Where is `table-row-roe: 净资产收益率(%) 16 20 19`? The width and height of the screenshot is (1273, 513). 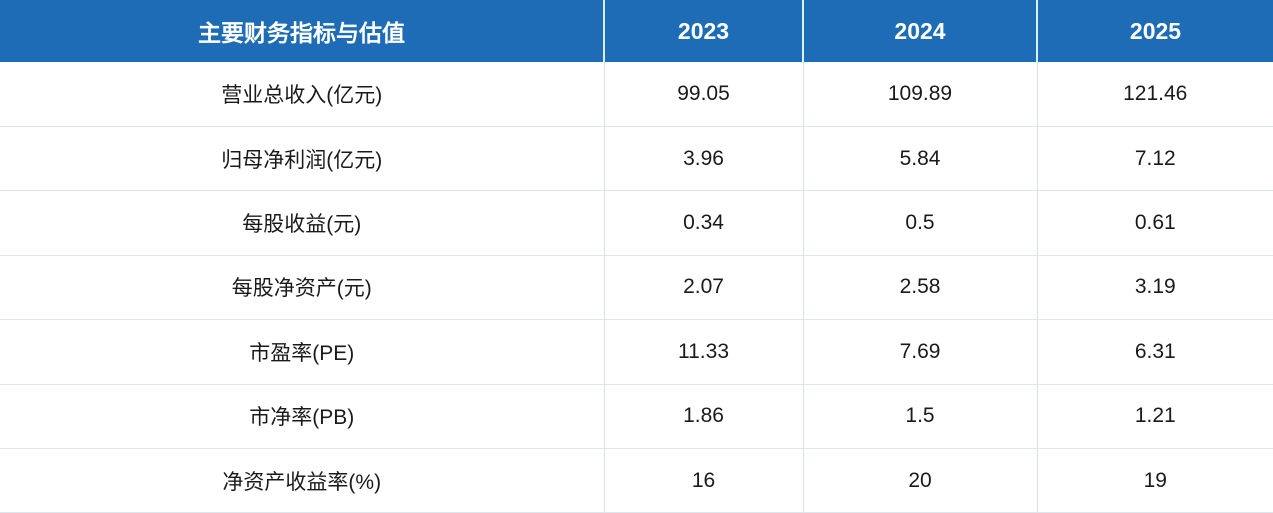
table-row-roe: 净资产收益率(%) 16 20 19 is located at coordinates (636, 480).